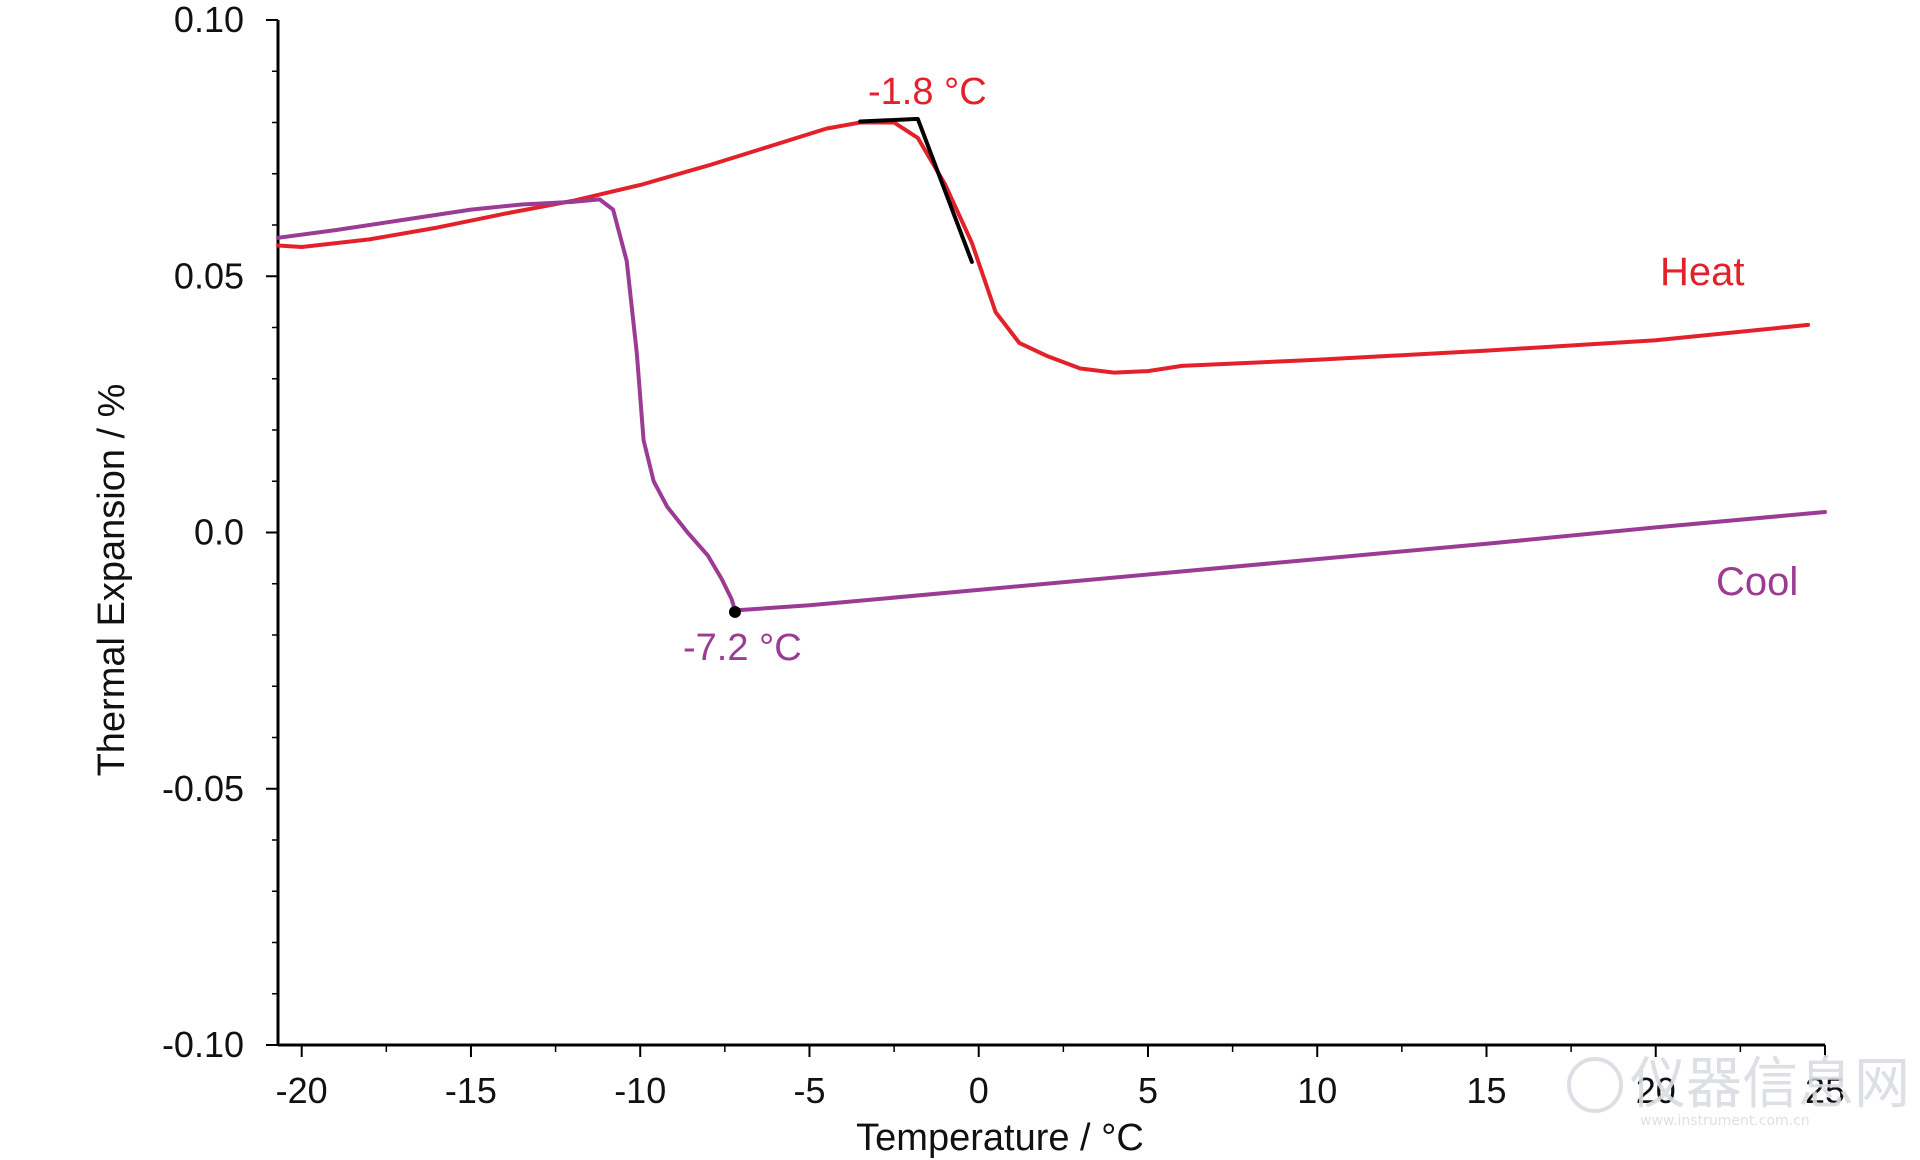 The height and width of the screenshot is (1160, 1920). I want to click on marker-layer, so click(734, 611).